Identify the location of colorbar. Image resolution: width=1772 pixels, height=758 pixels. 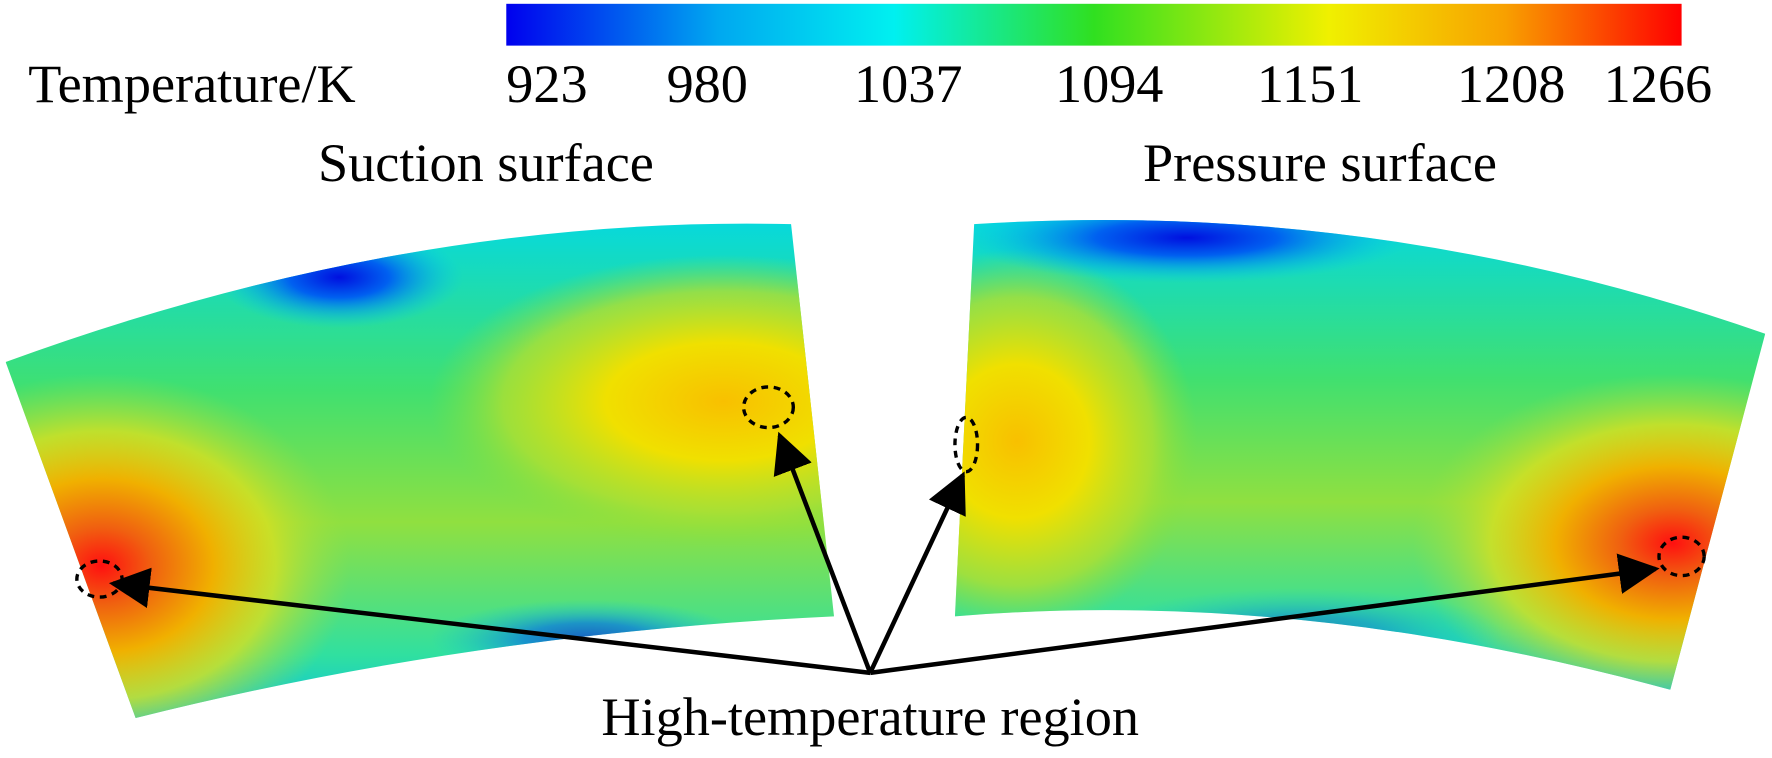
(1094, 24).